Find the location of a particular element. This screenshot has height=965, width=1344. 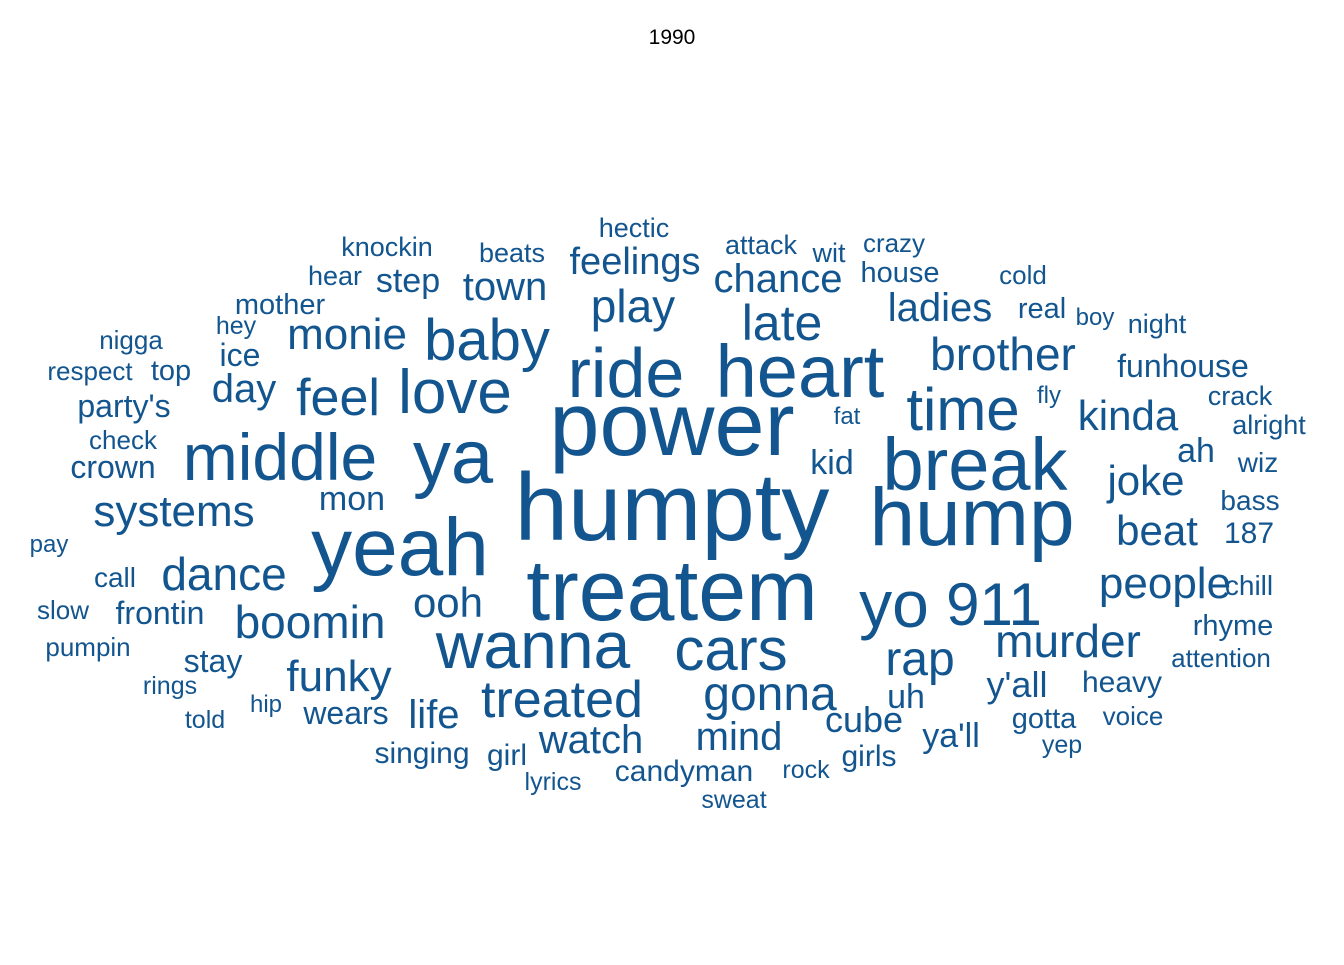

word-heart: heart is located at coordinates (800, 371).